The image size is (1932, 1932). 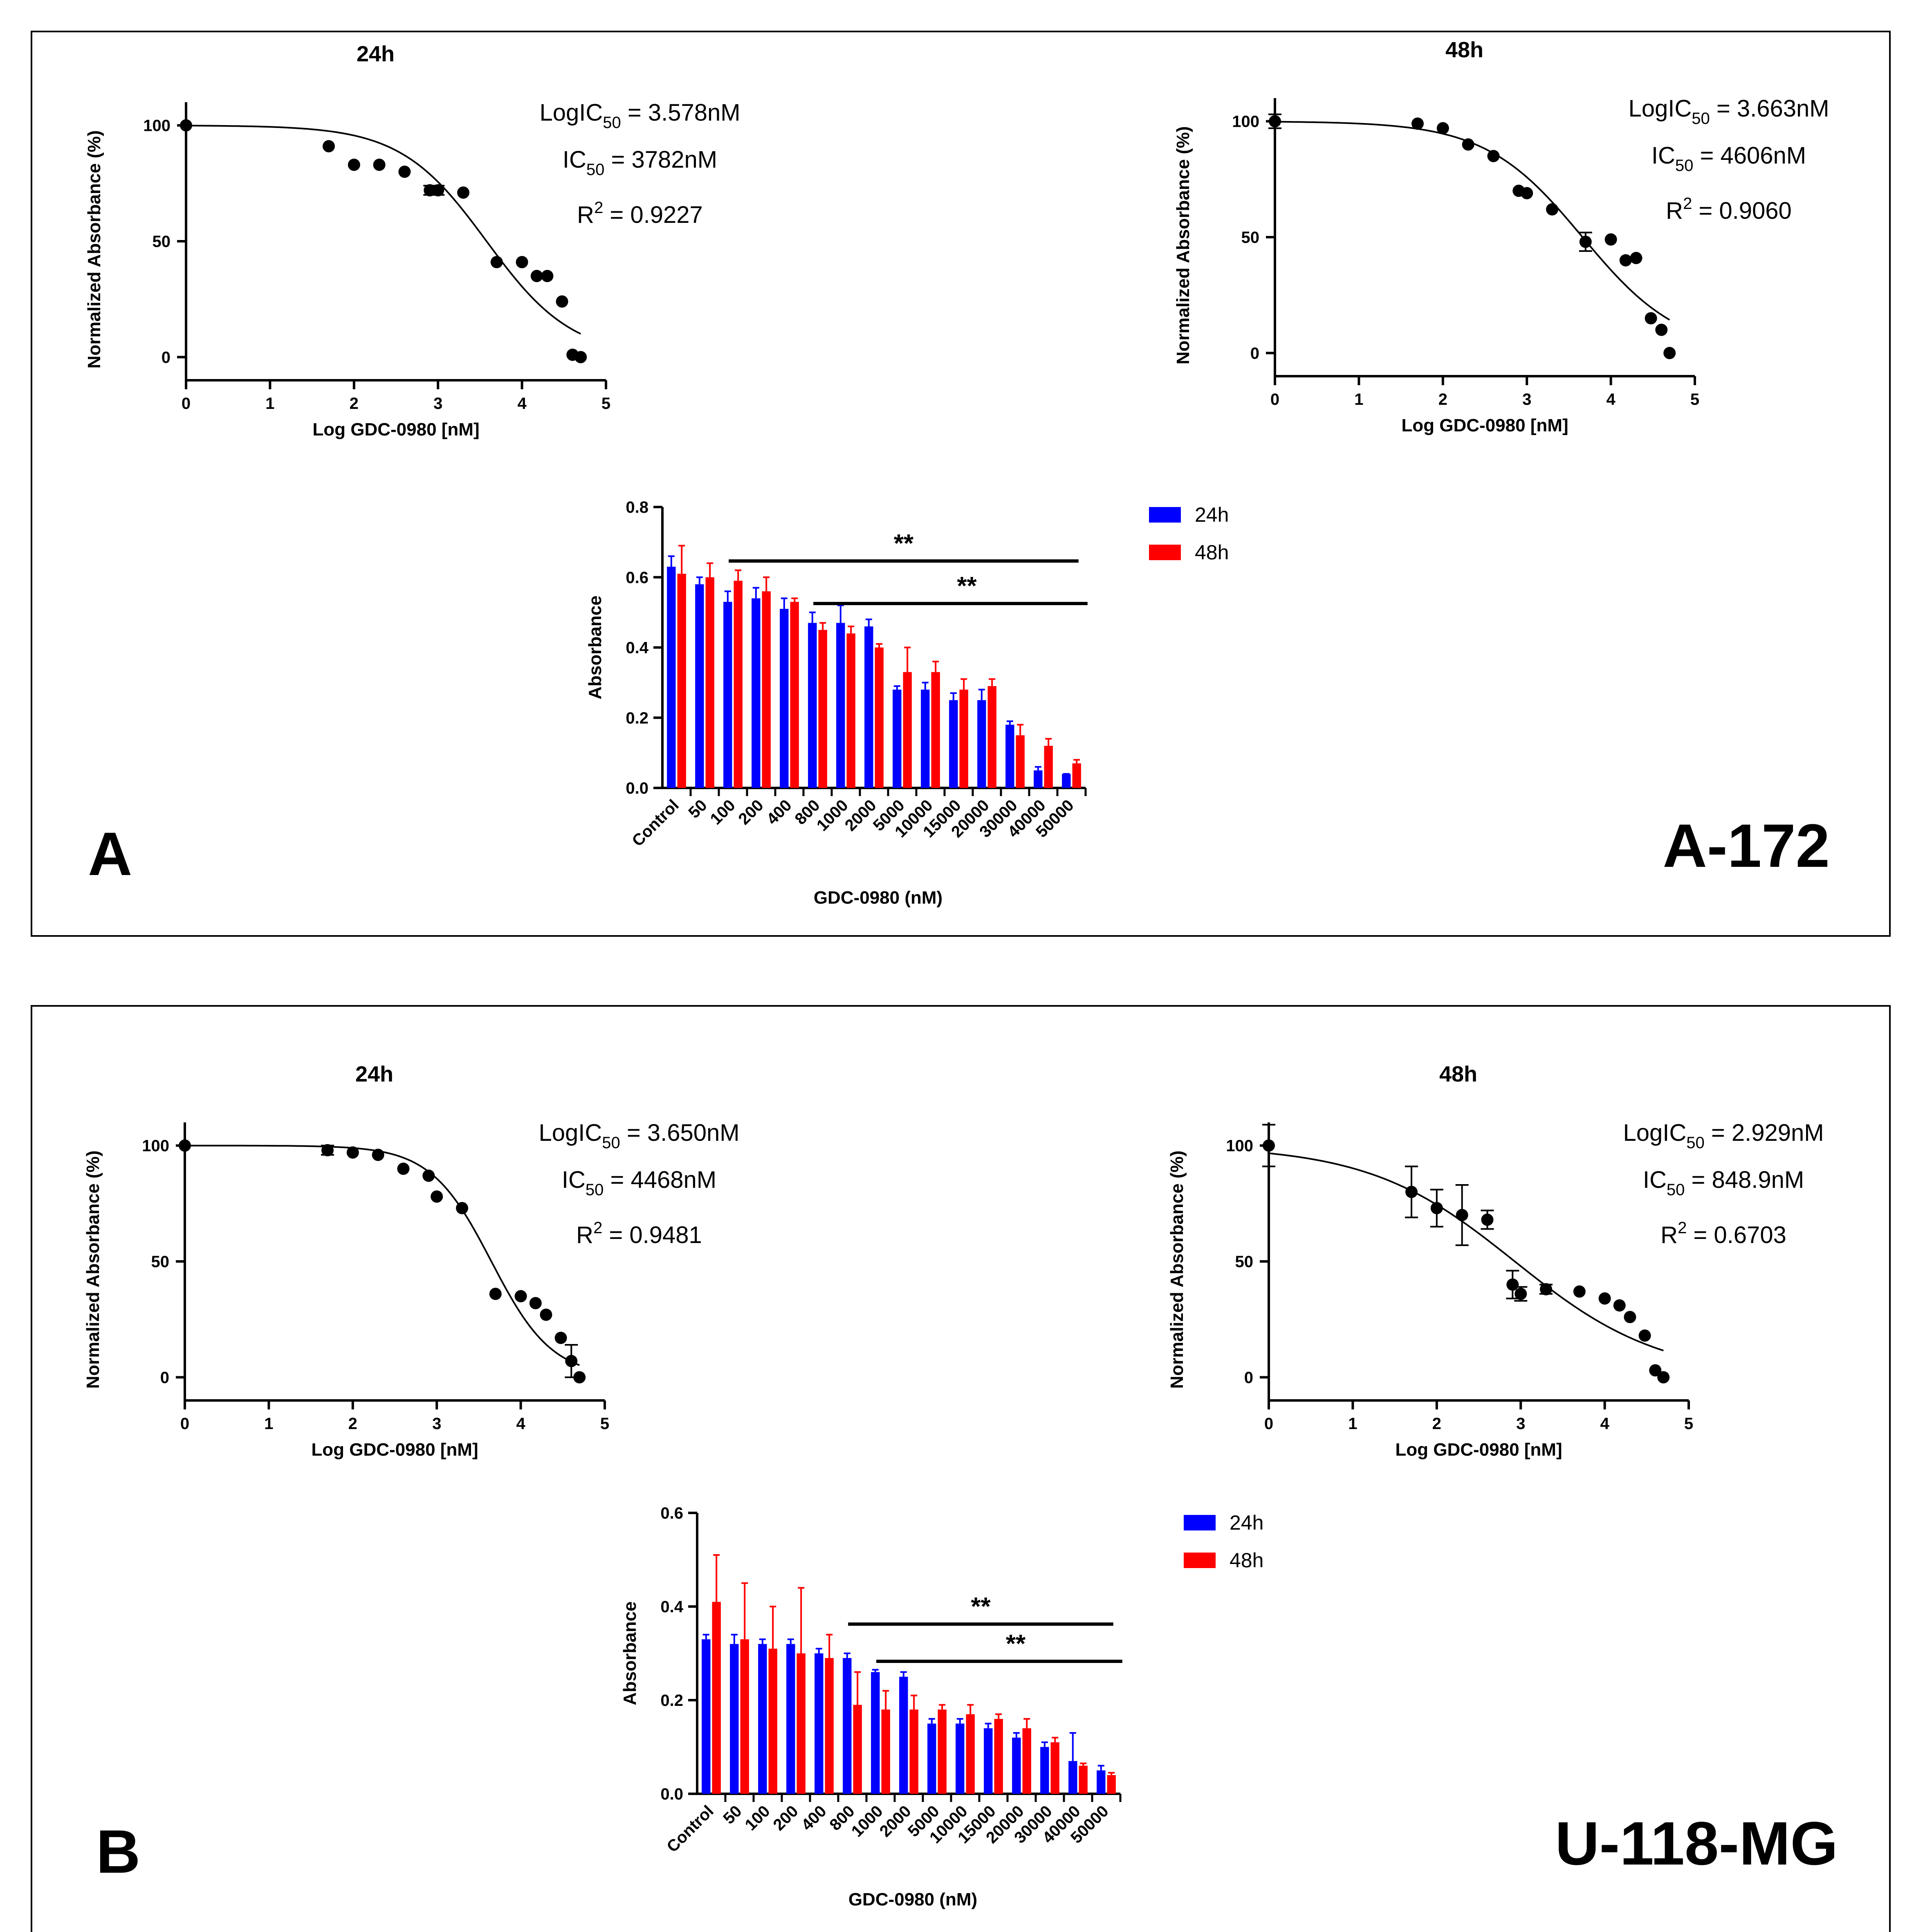 I want to click on y-tick-label: 50, so click(x=1244, y=1262).